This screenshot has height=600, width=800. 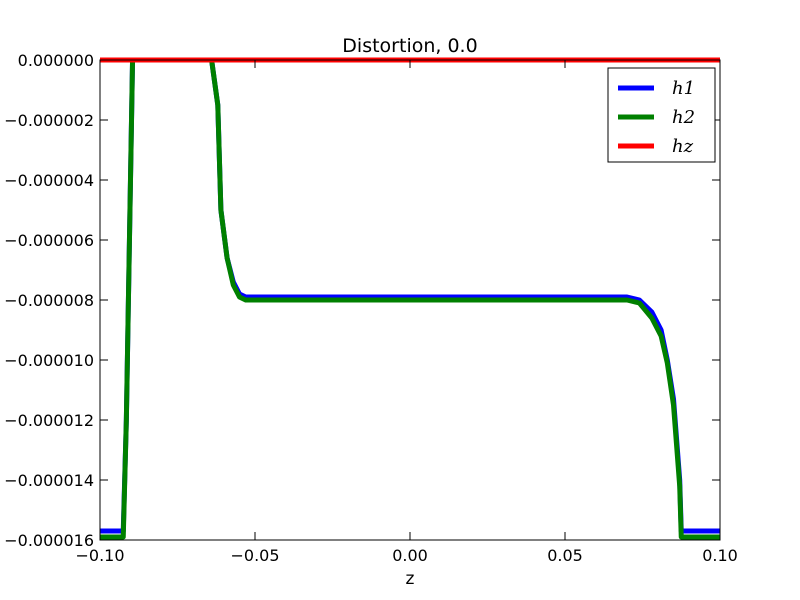 I want to click on x-tick-label: 0.05, so click(x=565, y=555).